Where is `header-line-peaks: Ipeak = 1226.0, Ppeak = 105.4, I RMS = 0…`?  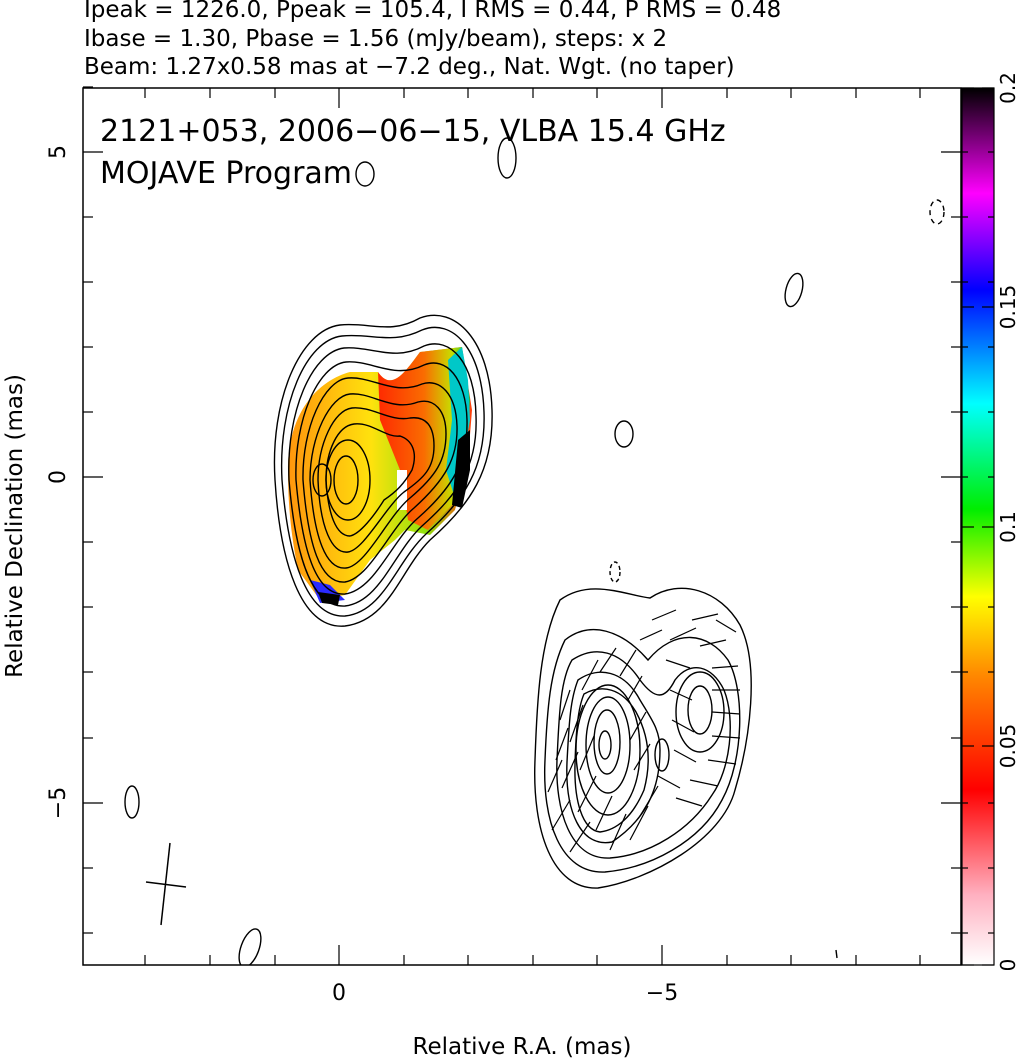 header-line-peaks: Ipeak = 1226.0, Ppeak = 105.4, I RMS = 0… is located at coordinates (433, 11).